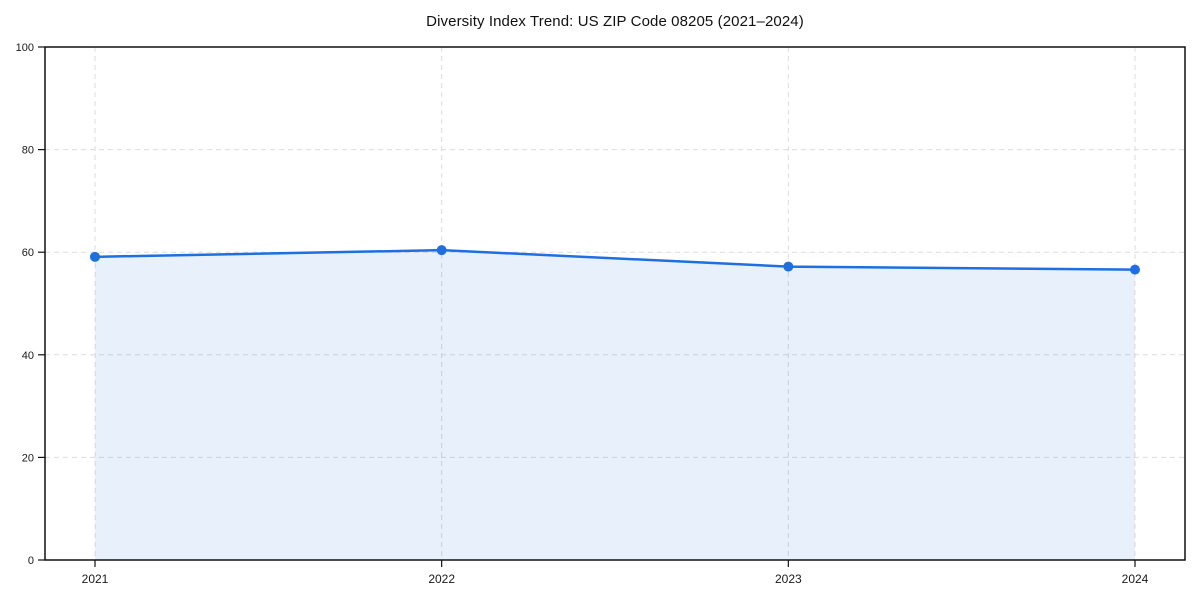  What do you see at coordinates (31, 561) in the screenshot?
I see `y-tick-label: 0` at bounding box center [31, 561].